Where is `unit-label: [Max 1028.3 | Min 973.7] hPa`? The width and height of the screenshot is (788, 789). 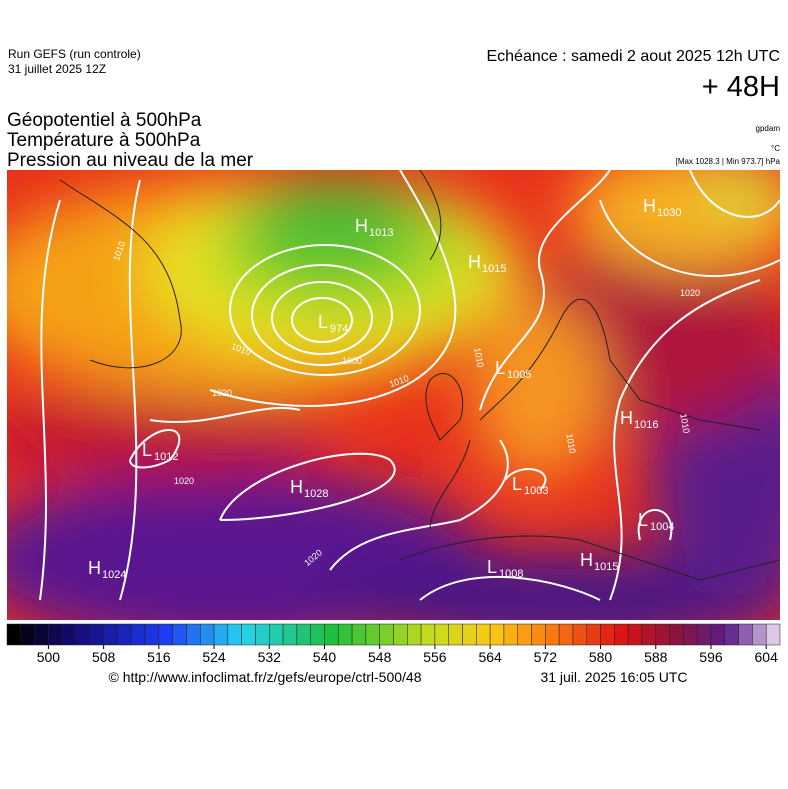 unit-label: [Max 1028.3 | Min 973.7] hPa is located at coordinates (728, 161).